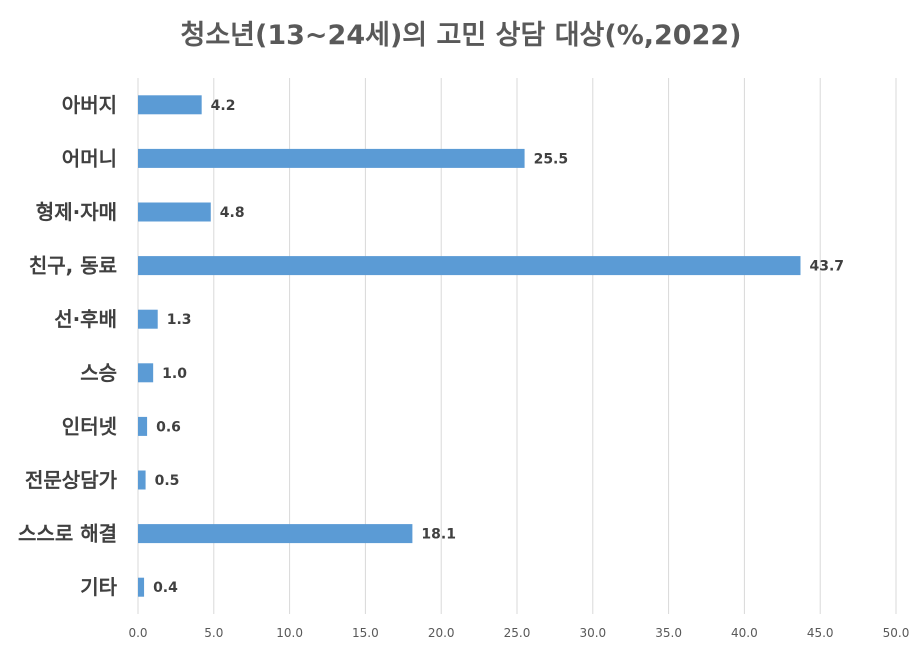  Describe the element at coordinates (460, 35) in the screenshot. I see `chart-title: 청소년(13~24세)의 고민 상담 대상(%,2022)` at that location.